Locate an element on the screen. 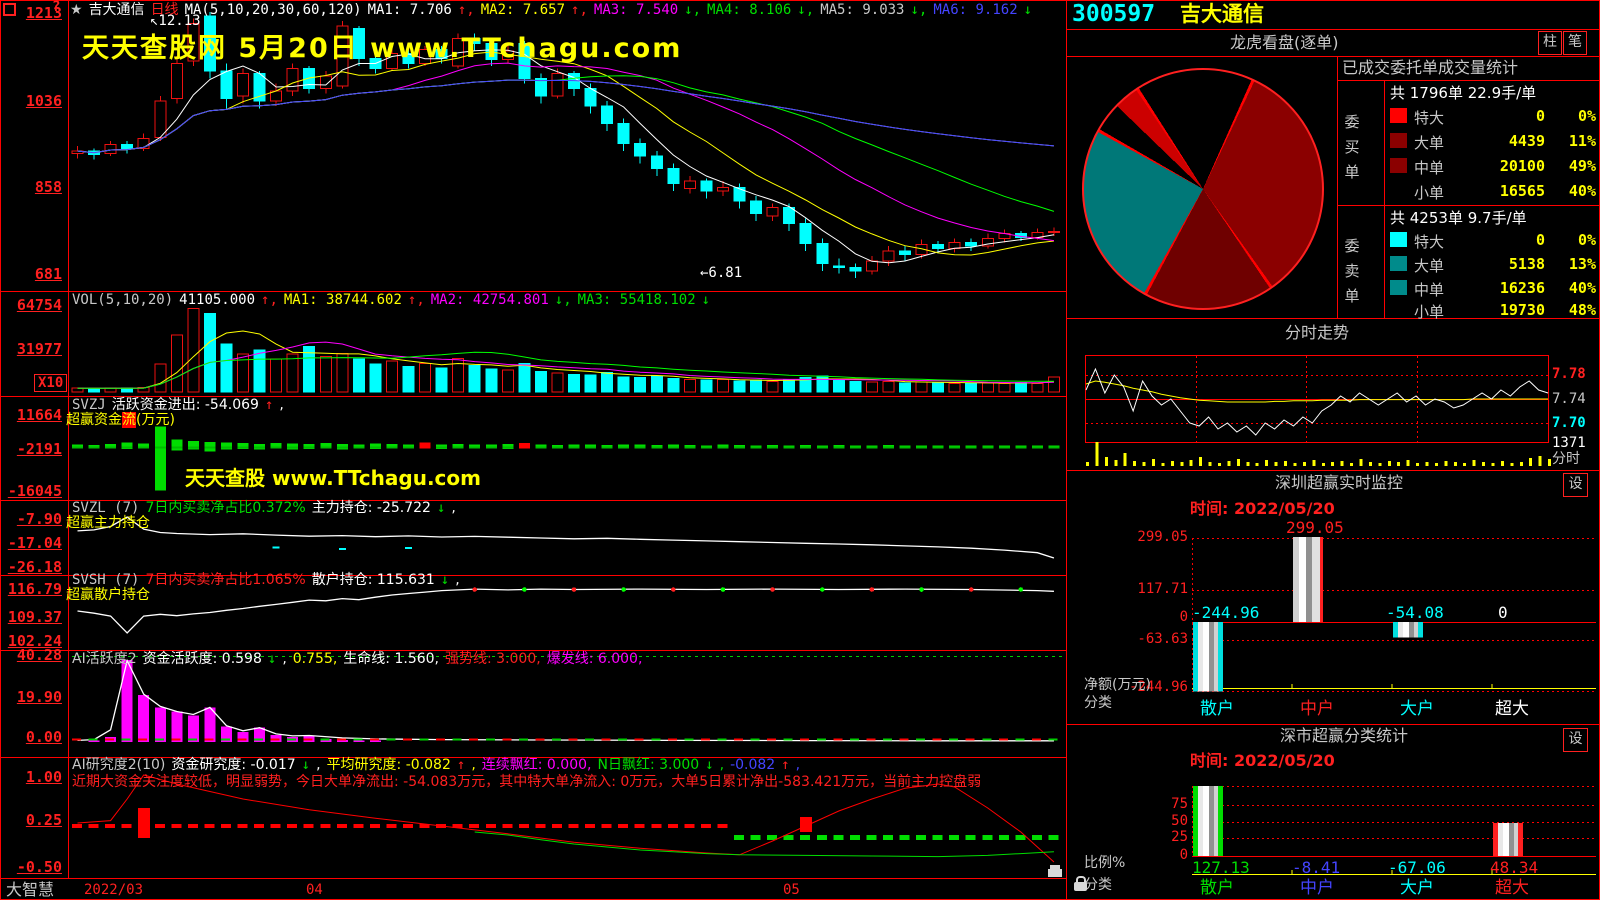 The width and height of the screenshot is (1600, 900). ma5-value: MA5: 9.033 is located at coordinates (862, 10).